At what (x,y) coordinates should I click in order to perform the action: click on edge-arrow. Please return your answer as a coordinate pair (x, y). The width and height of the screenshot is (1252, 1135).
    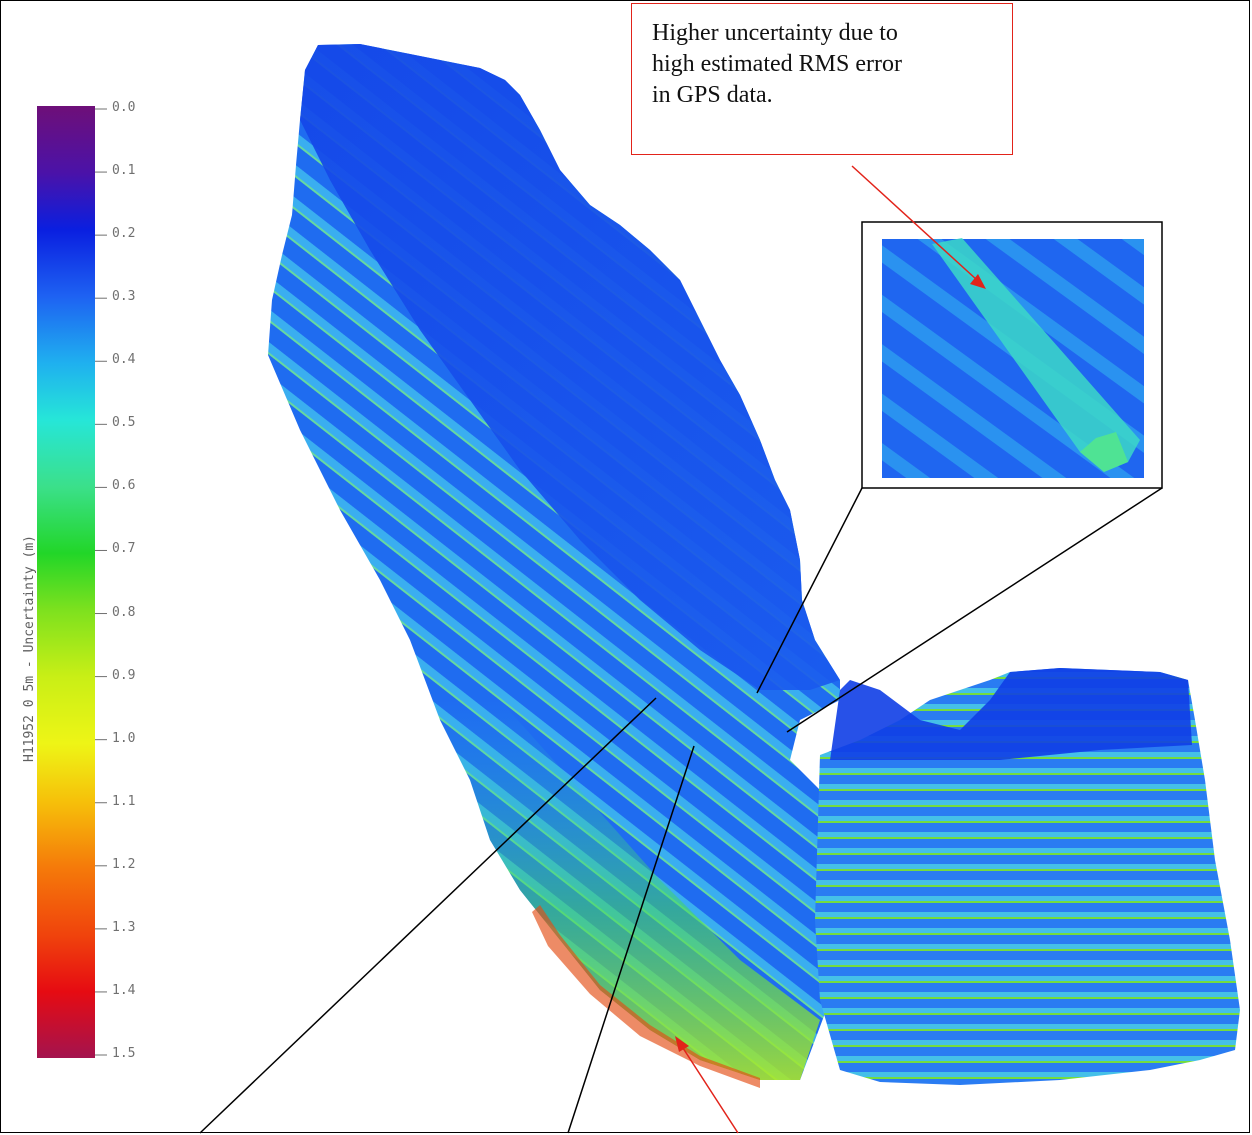
    Looking at the image, I should click on (709, 1089).